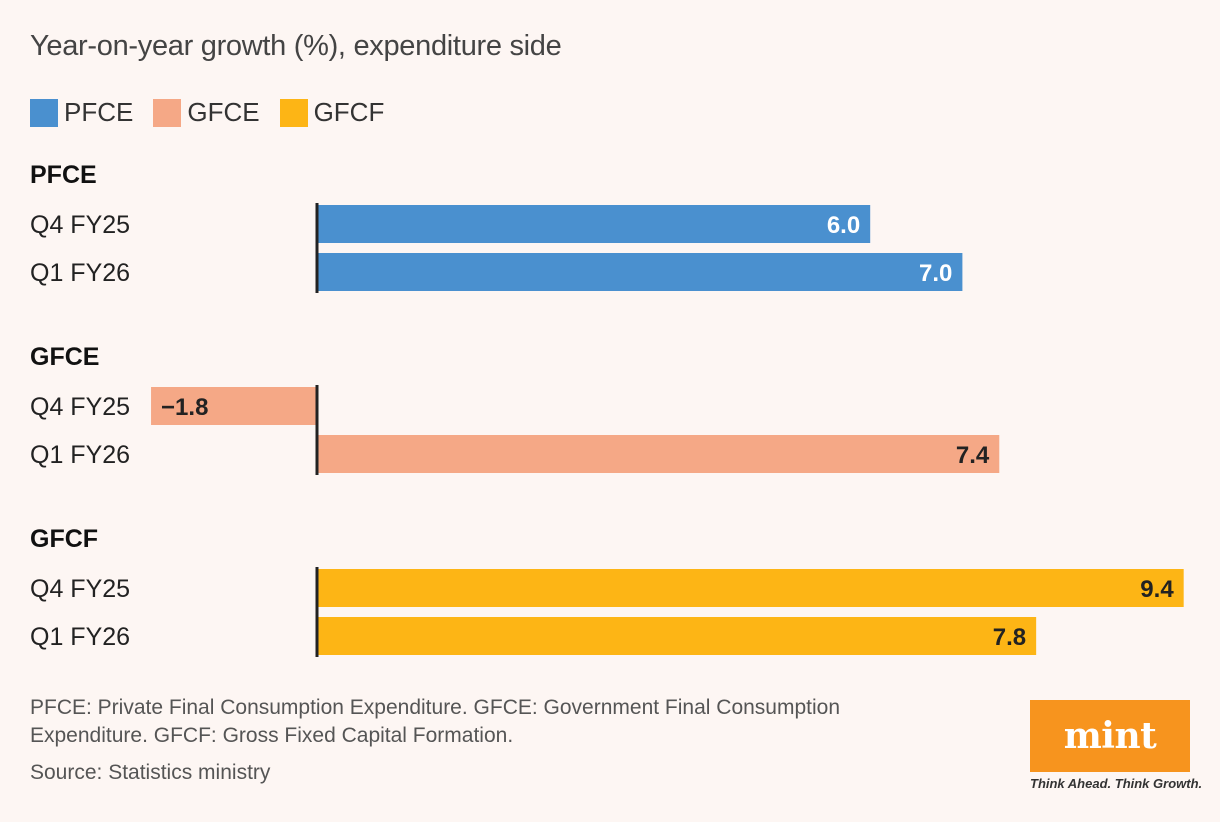 The height and width of the screenshot is (822, 1220). What do you see at coordinates (843, 225) in the screenshot?
I see `data-label-pfce-q4-fy25: 6.0` at bounding box center [843, 225].